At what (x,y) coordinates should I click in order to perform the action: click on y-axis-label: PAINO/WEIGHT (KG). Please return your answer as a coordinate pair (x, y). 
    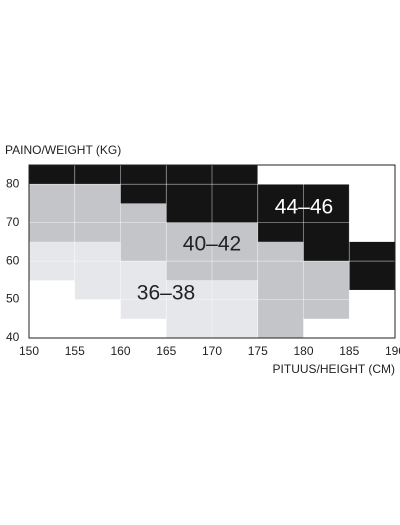
    Looking at the image, I should click on (63, 150).